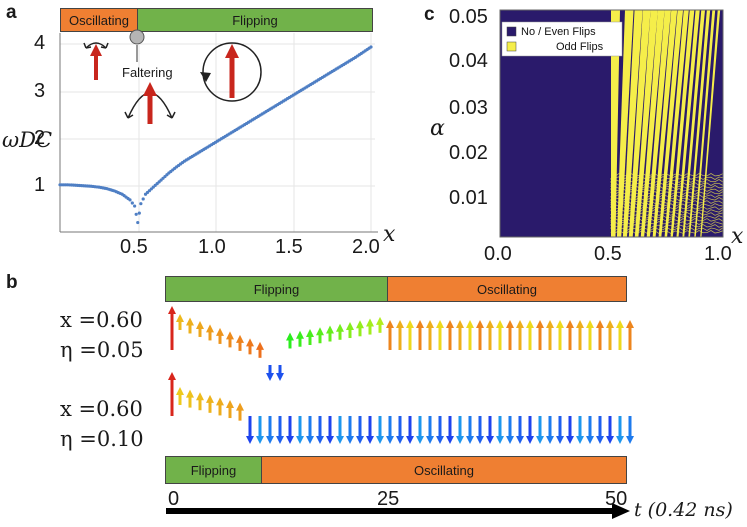 This screenshot has width=747, height=527. What do you see at coordinates (621, 511) in the screenshot?
I see `time-axis-arrowhead` at bounding box center [621, 511].